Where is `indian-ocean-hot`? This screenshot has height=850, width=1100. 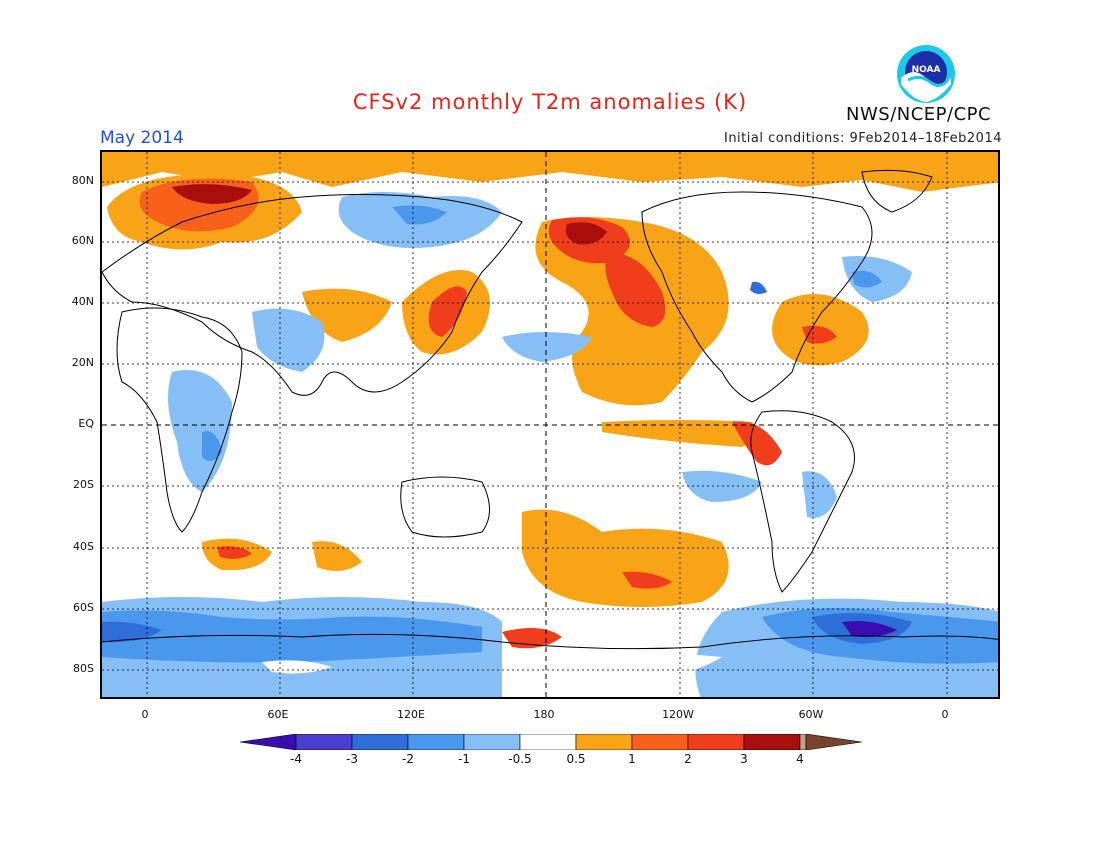 indian-ocean-hot is located at coordinates (234, 552).